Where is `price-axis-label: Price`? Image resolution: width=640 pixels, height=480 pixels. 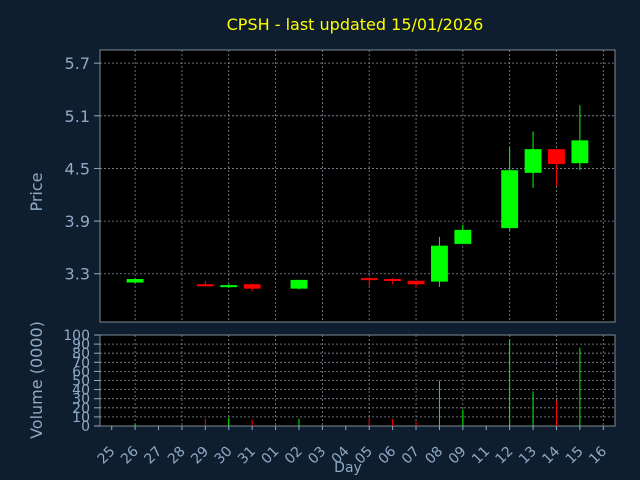
price-axis-label: Price is located at coordinates (36, 191).